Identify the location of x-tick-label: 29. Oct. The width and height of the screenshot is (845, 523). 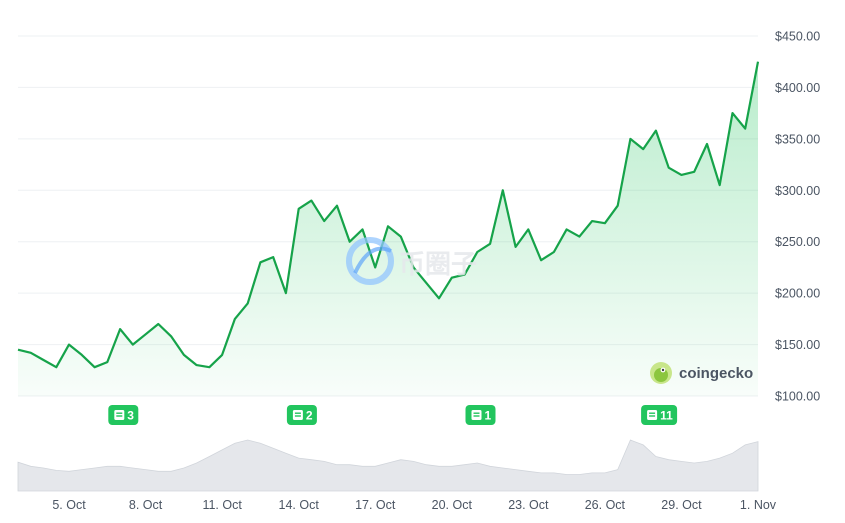
(681, 505).